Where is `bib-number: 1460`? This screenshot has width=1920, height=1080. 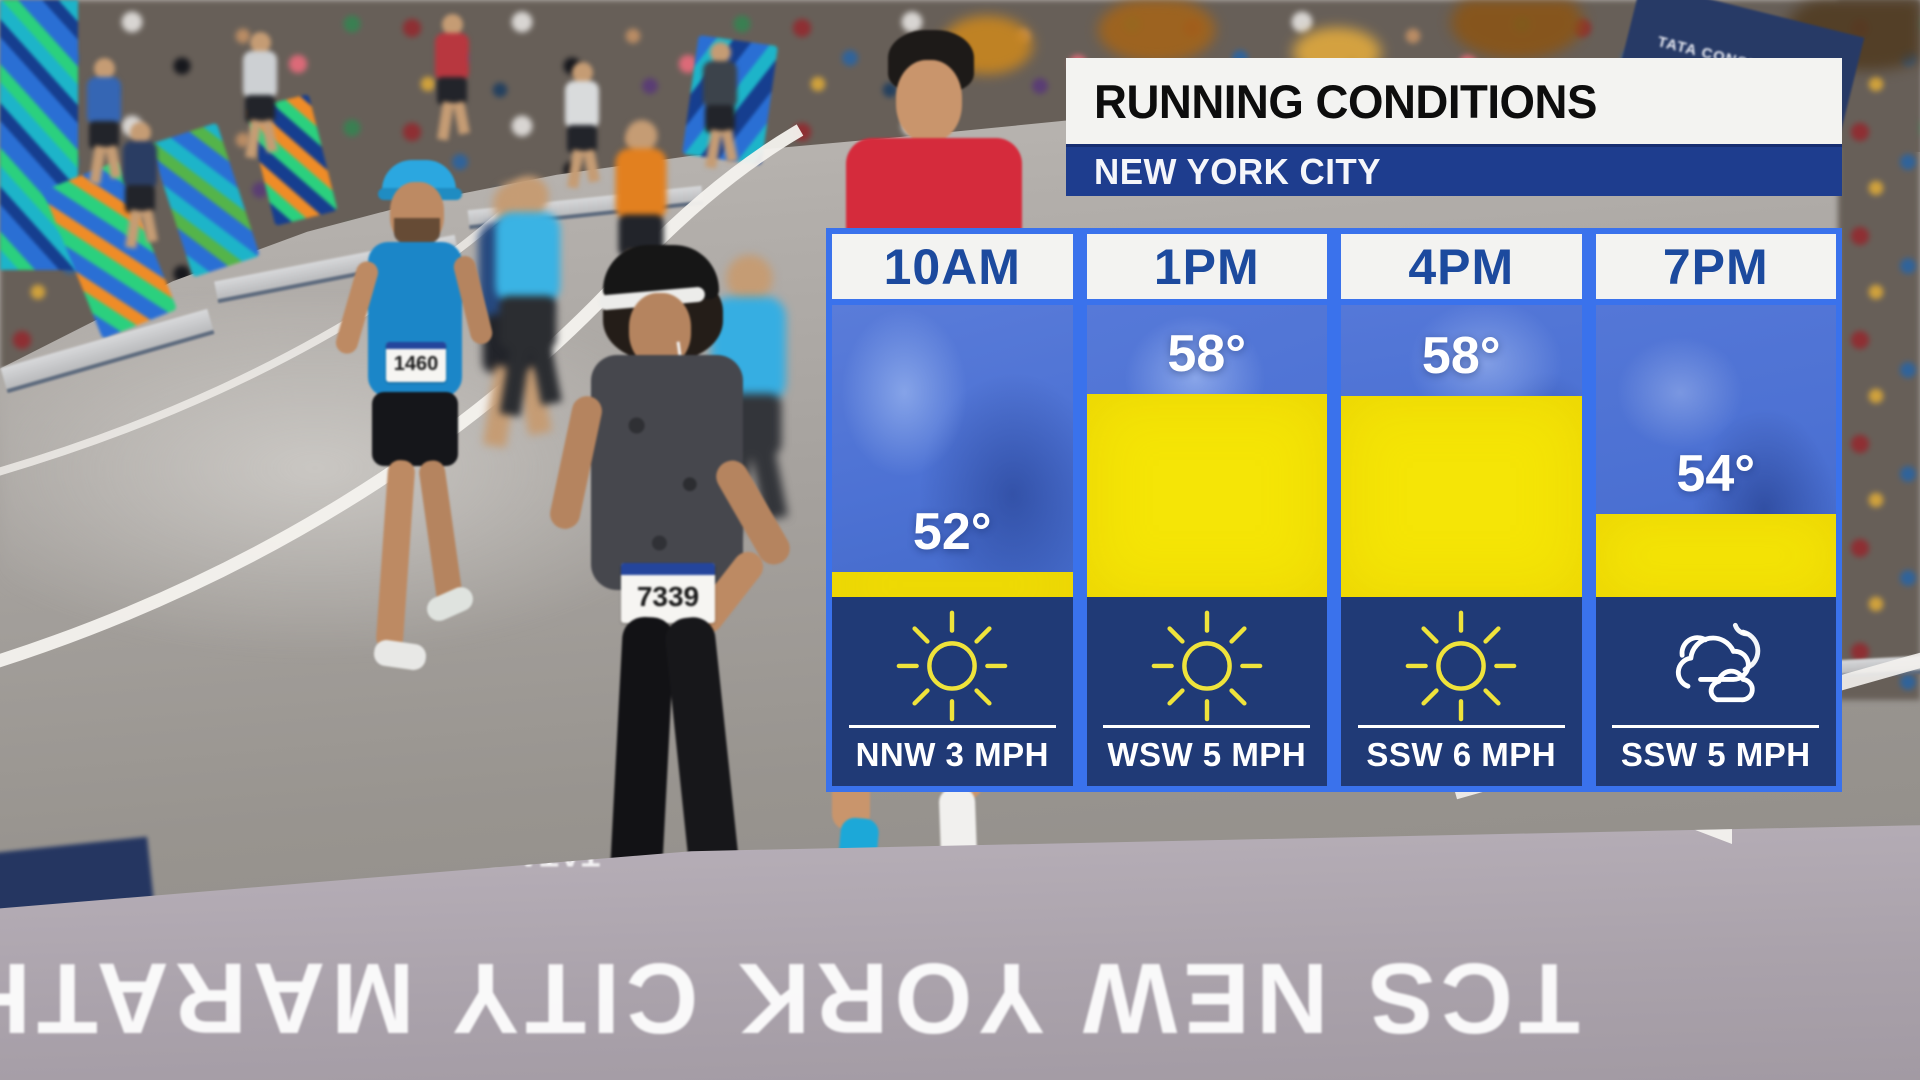 bib-number: 1460 is located at coordinates (416, 364).